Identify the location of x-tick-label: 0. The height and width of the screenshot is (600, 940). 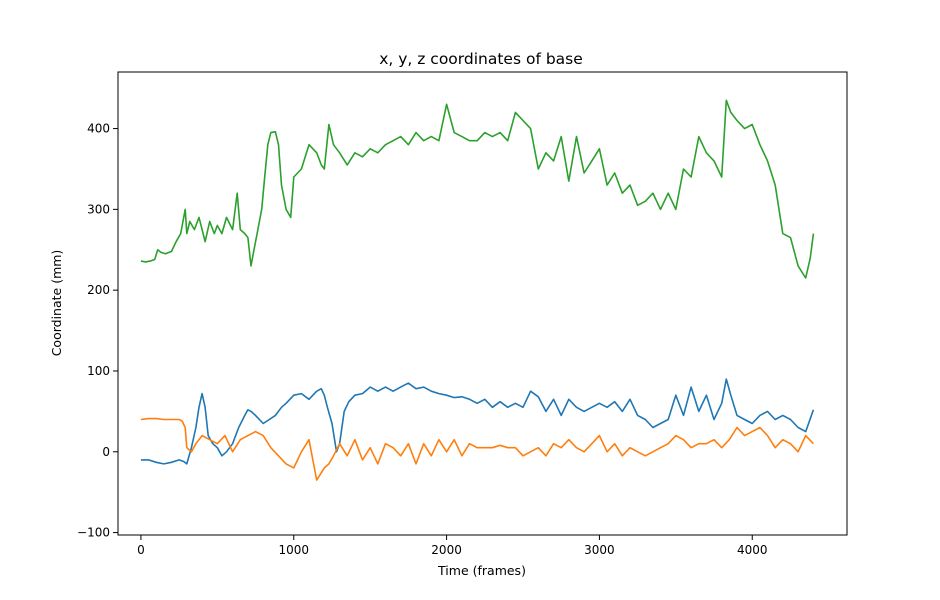
(141, 550).